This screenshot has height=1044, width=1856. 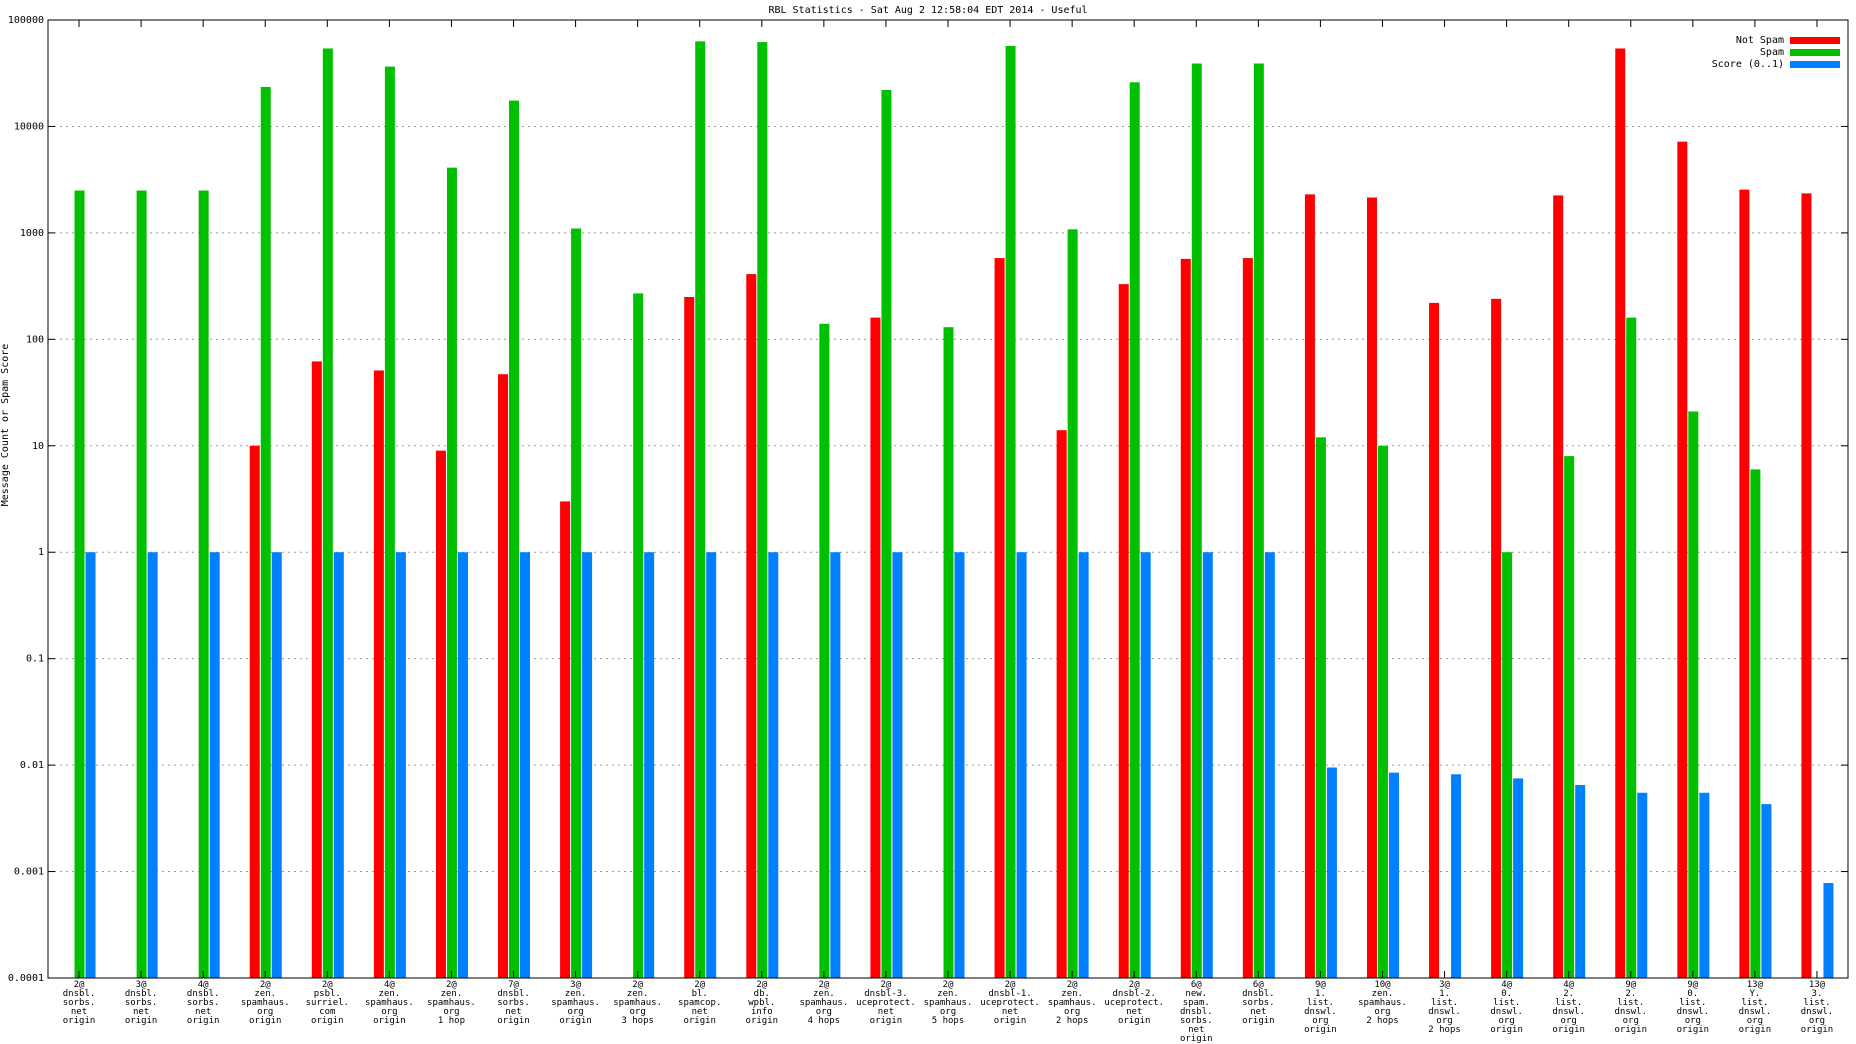 What do you see at coordinates (1382, 1003) in the screenshot?
I see `x-category-label: 10@ zen. spamhaus. org 2 hops` at bounding box center [1382, 1003].